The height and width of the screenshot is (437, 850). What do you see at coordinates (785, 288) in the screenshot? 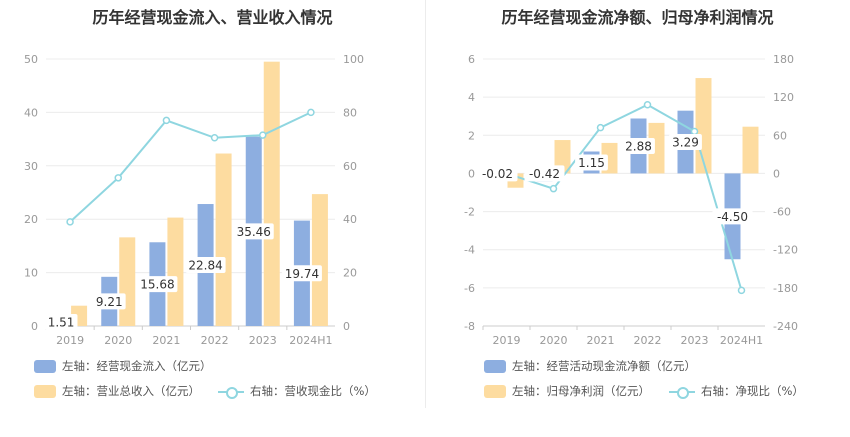
I see `y-right-tick-label: -180` at bounding box center [785, 288].